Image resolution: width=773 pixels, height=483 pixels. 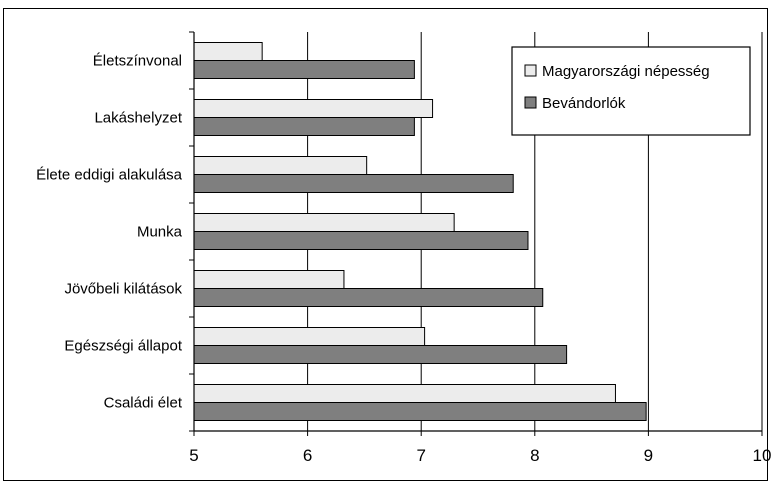 I want to click on category-label: Élete eddigi alakulása, so click(x=109, y=175).